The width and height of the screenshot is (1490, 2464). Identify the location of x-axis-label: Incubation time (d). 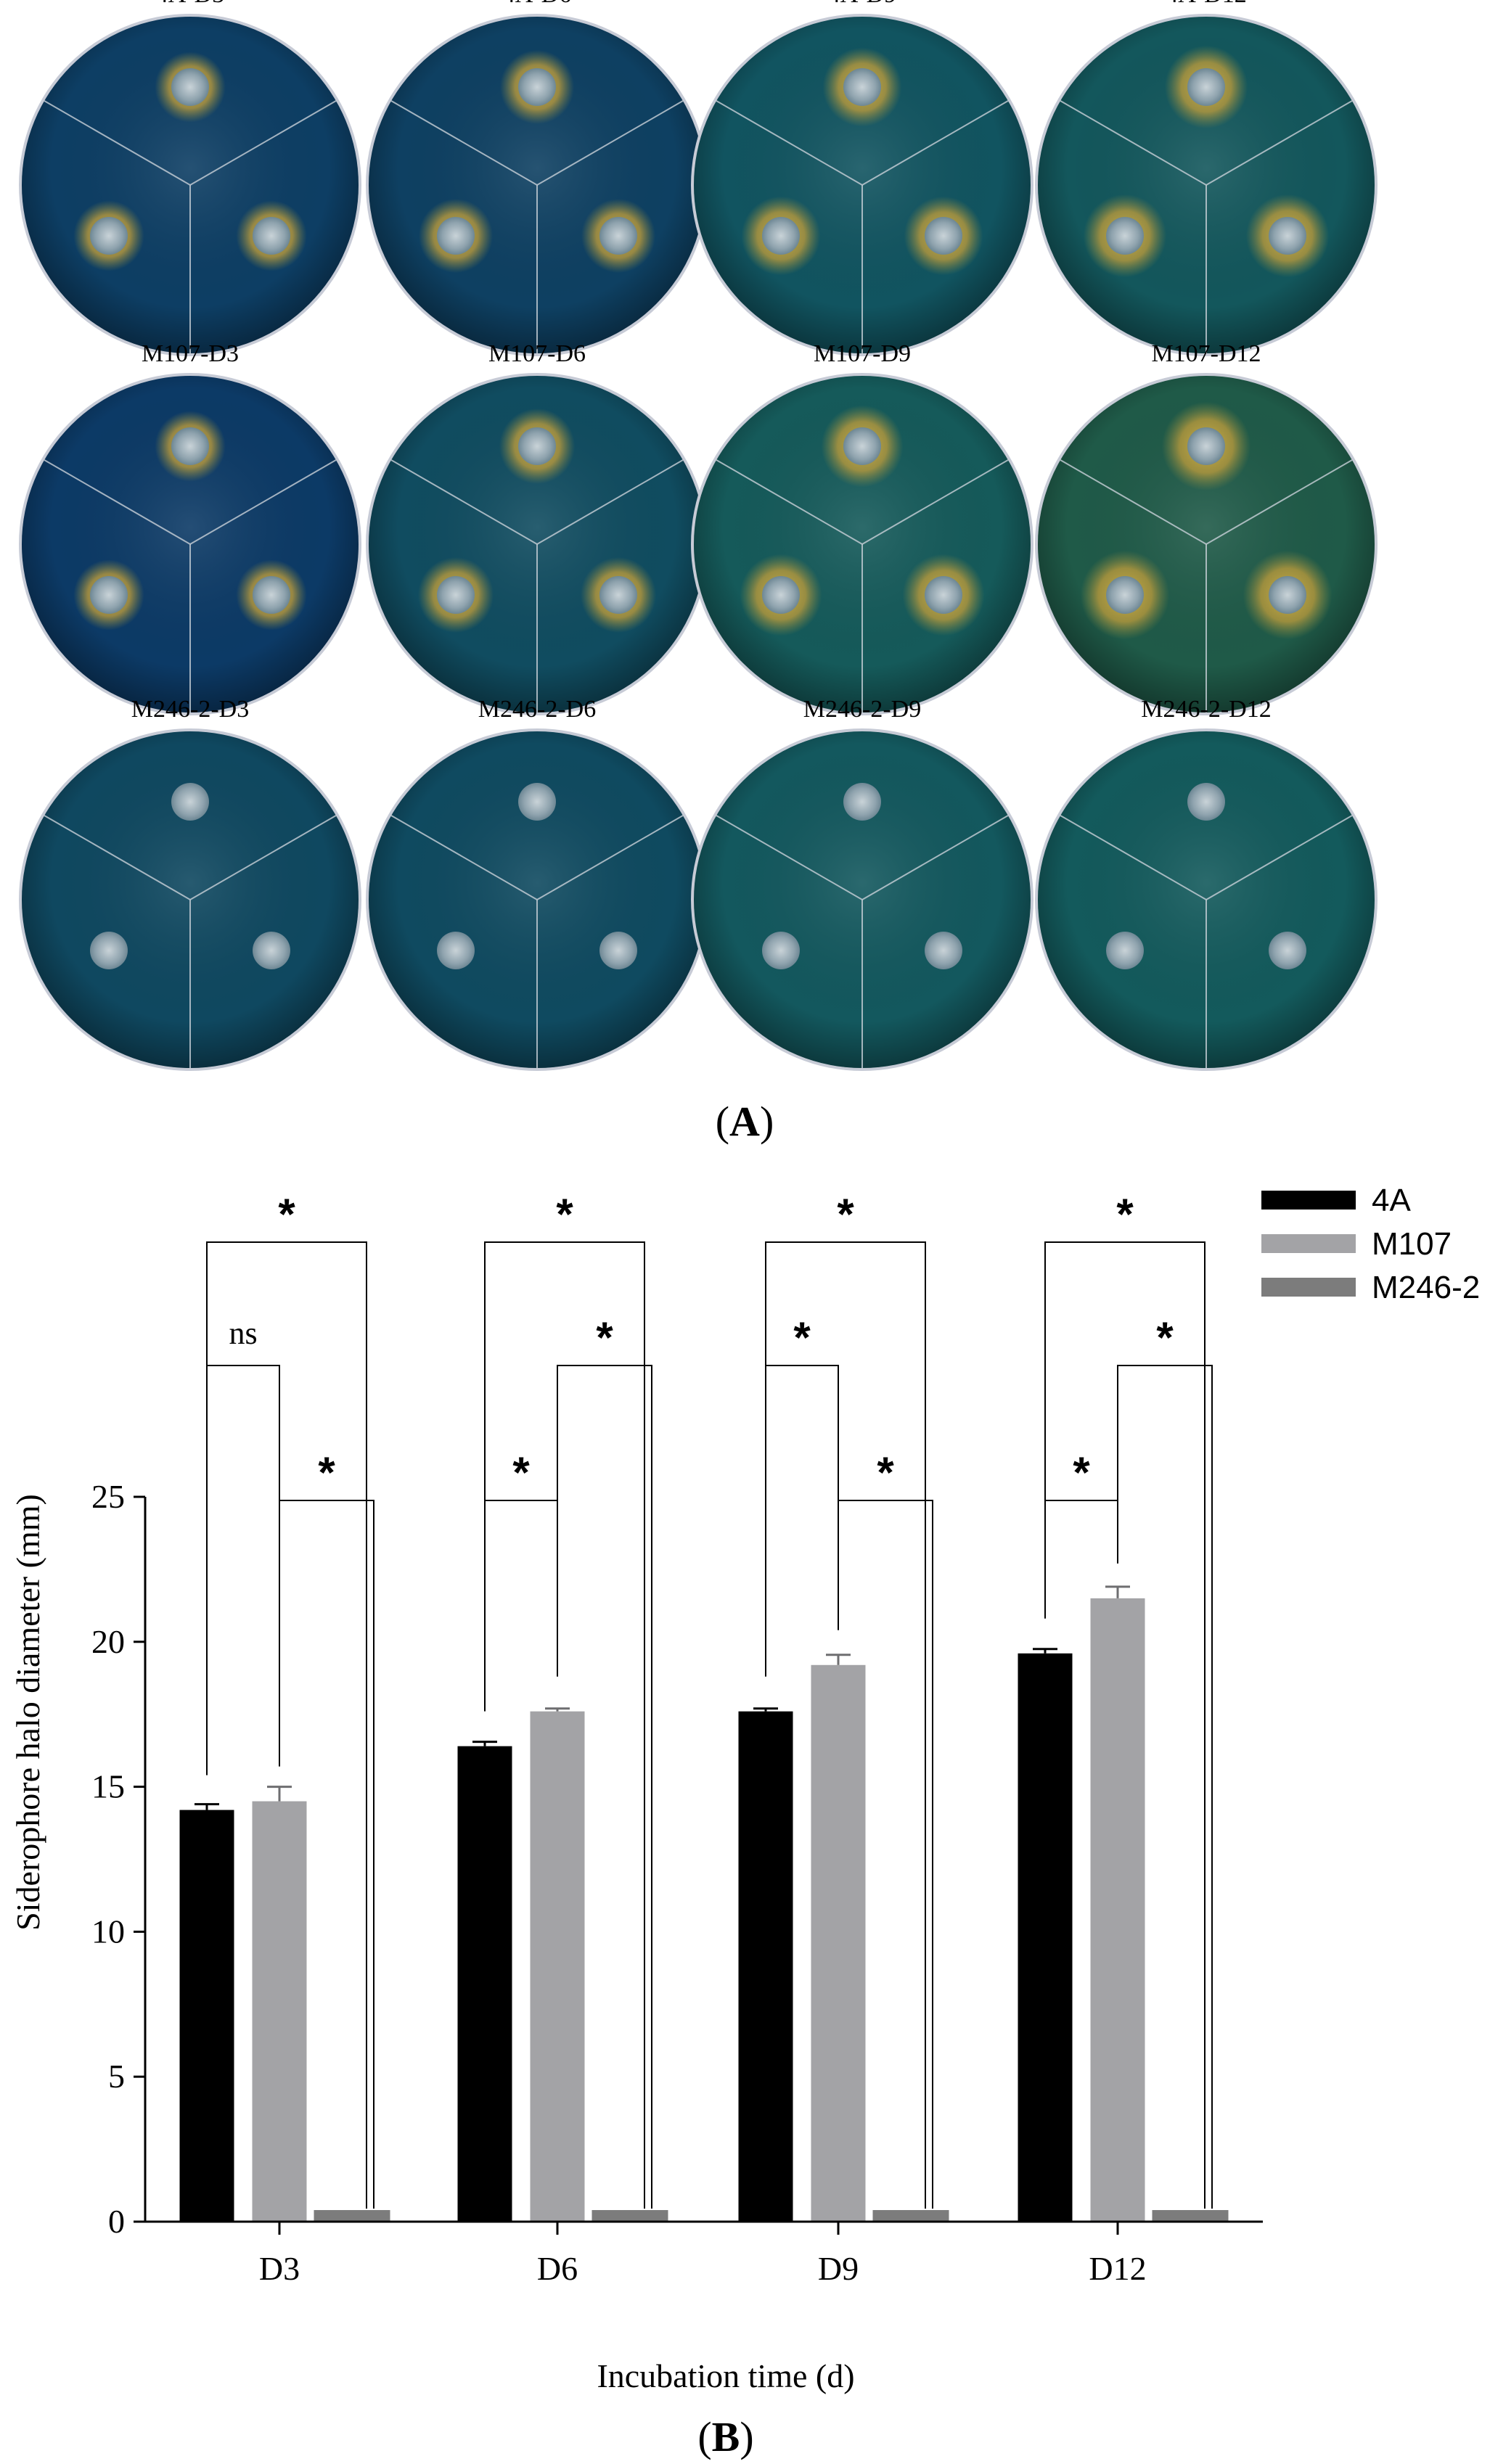
(725, 2376).